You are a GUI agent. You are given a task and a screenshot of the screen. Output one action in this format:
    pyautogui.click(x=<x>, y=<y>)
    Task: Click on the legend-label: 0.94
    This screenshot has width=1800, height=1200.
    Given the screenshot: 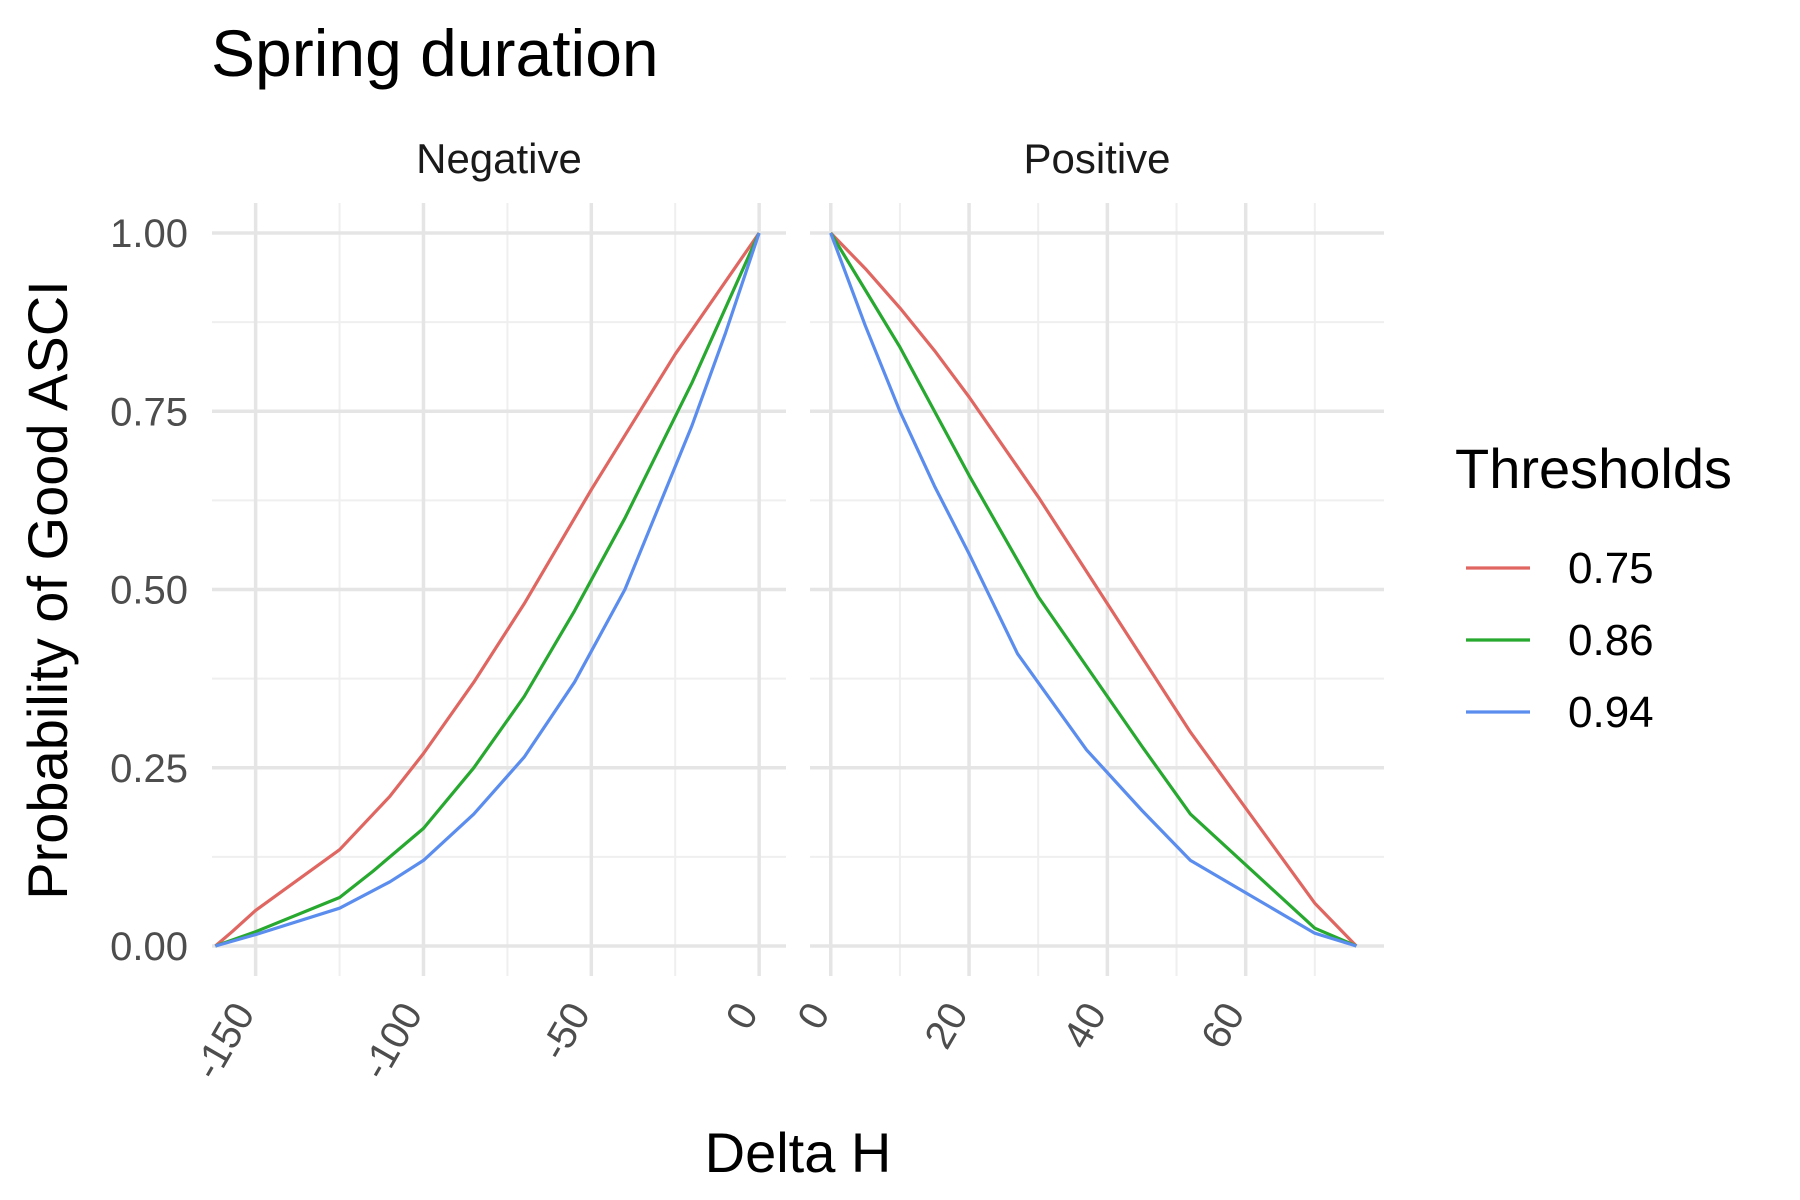 What is the action you would take?
    pyautogui.click(x=1611, y=712)
    